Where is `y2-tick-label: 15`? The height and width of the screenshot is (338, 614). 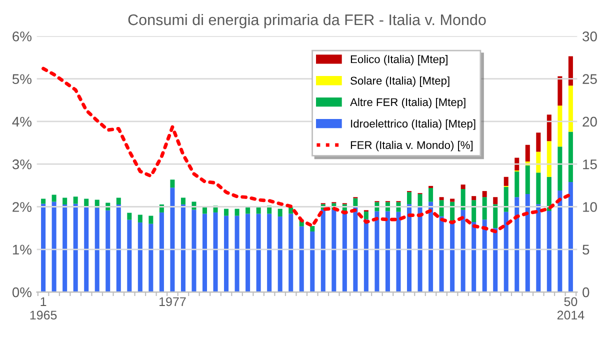 y2-tick-label: 15 is located at coordinates (590, 165).